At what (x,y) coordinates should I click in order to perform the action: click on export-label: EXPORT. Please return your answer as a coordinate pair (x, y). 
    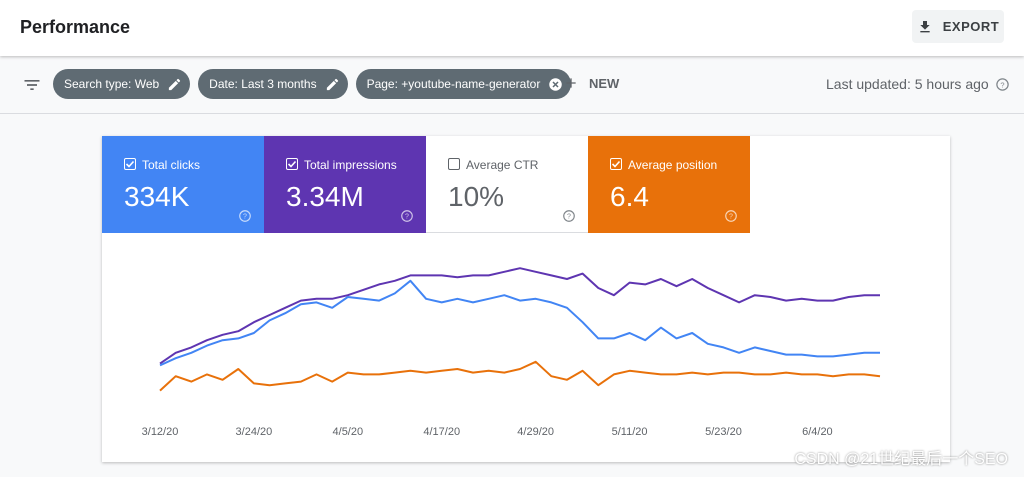
    Looking at the image, I should click on (971, 26).